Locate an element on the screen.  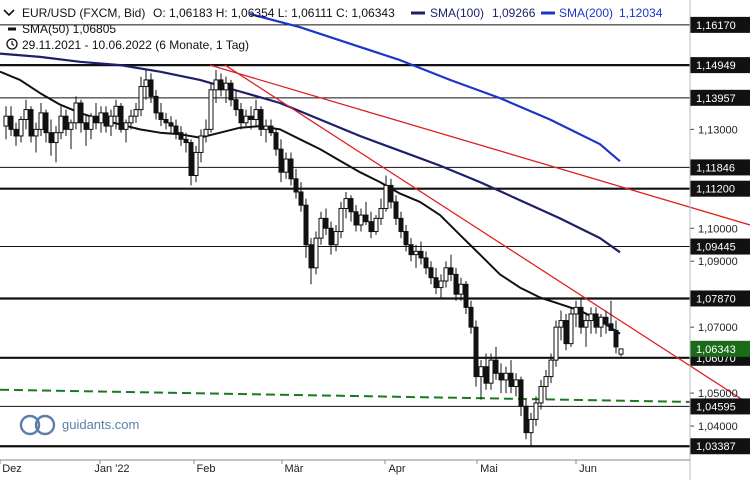
header-sma50: SMA(50) 1,06805 is located at coordinates (69, 29).